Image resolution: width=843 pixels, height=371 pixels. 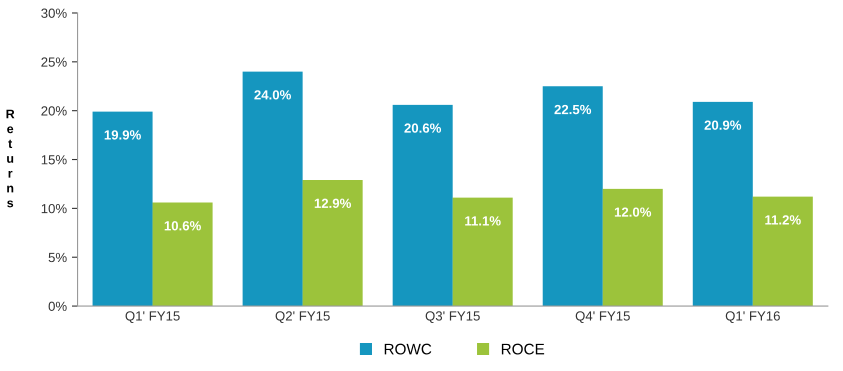 What do you see at coordinates (182, 225) in the screenshot?
I see `data-label: 10.6%` at bounding box center [182, 225].